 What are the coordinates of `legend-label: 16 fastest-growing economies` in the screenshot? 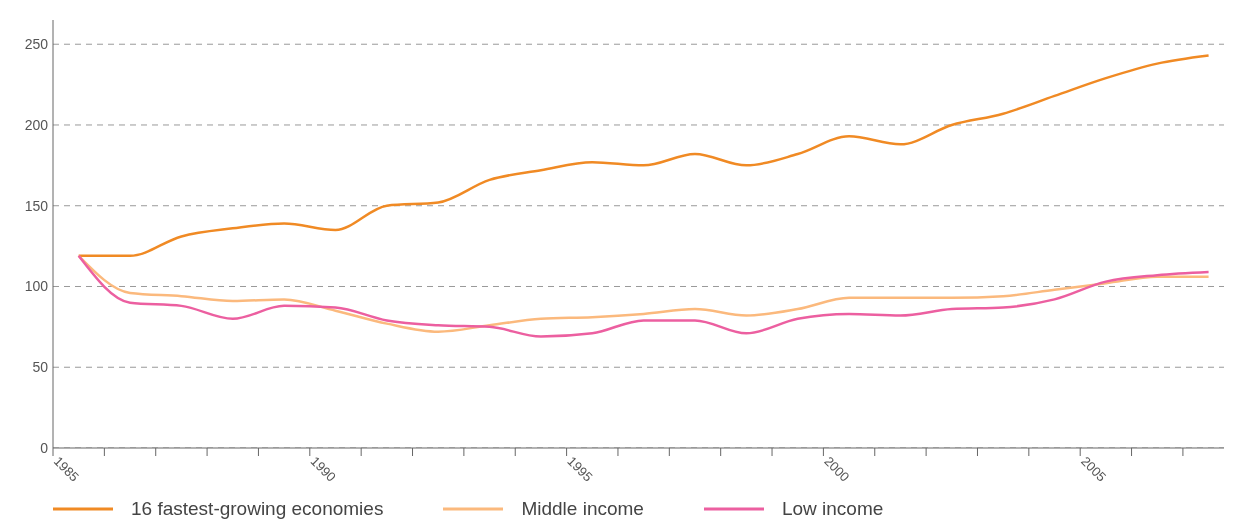 It's located at (257, 509).